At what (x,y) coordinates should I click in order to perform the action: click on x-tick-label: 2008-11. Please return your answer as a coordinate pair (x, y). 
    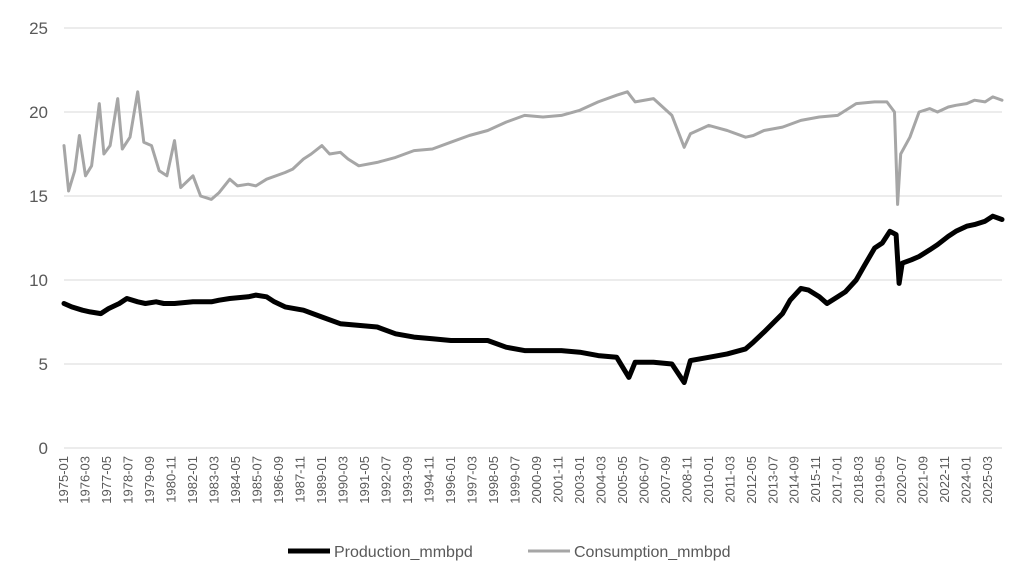
    Looking at the image, I should click on (686, 479).